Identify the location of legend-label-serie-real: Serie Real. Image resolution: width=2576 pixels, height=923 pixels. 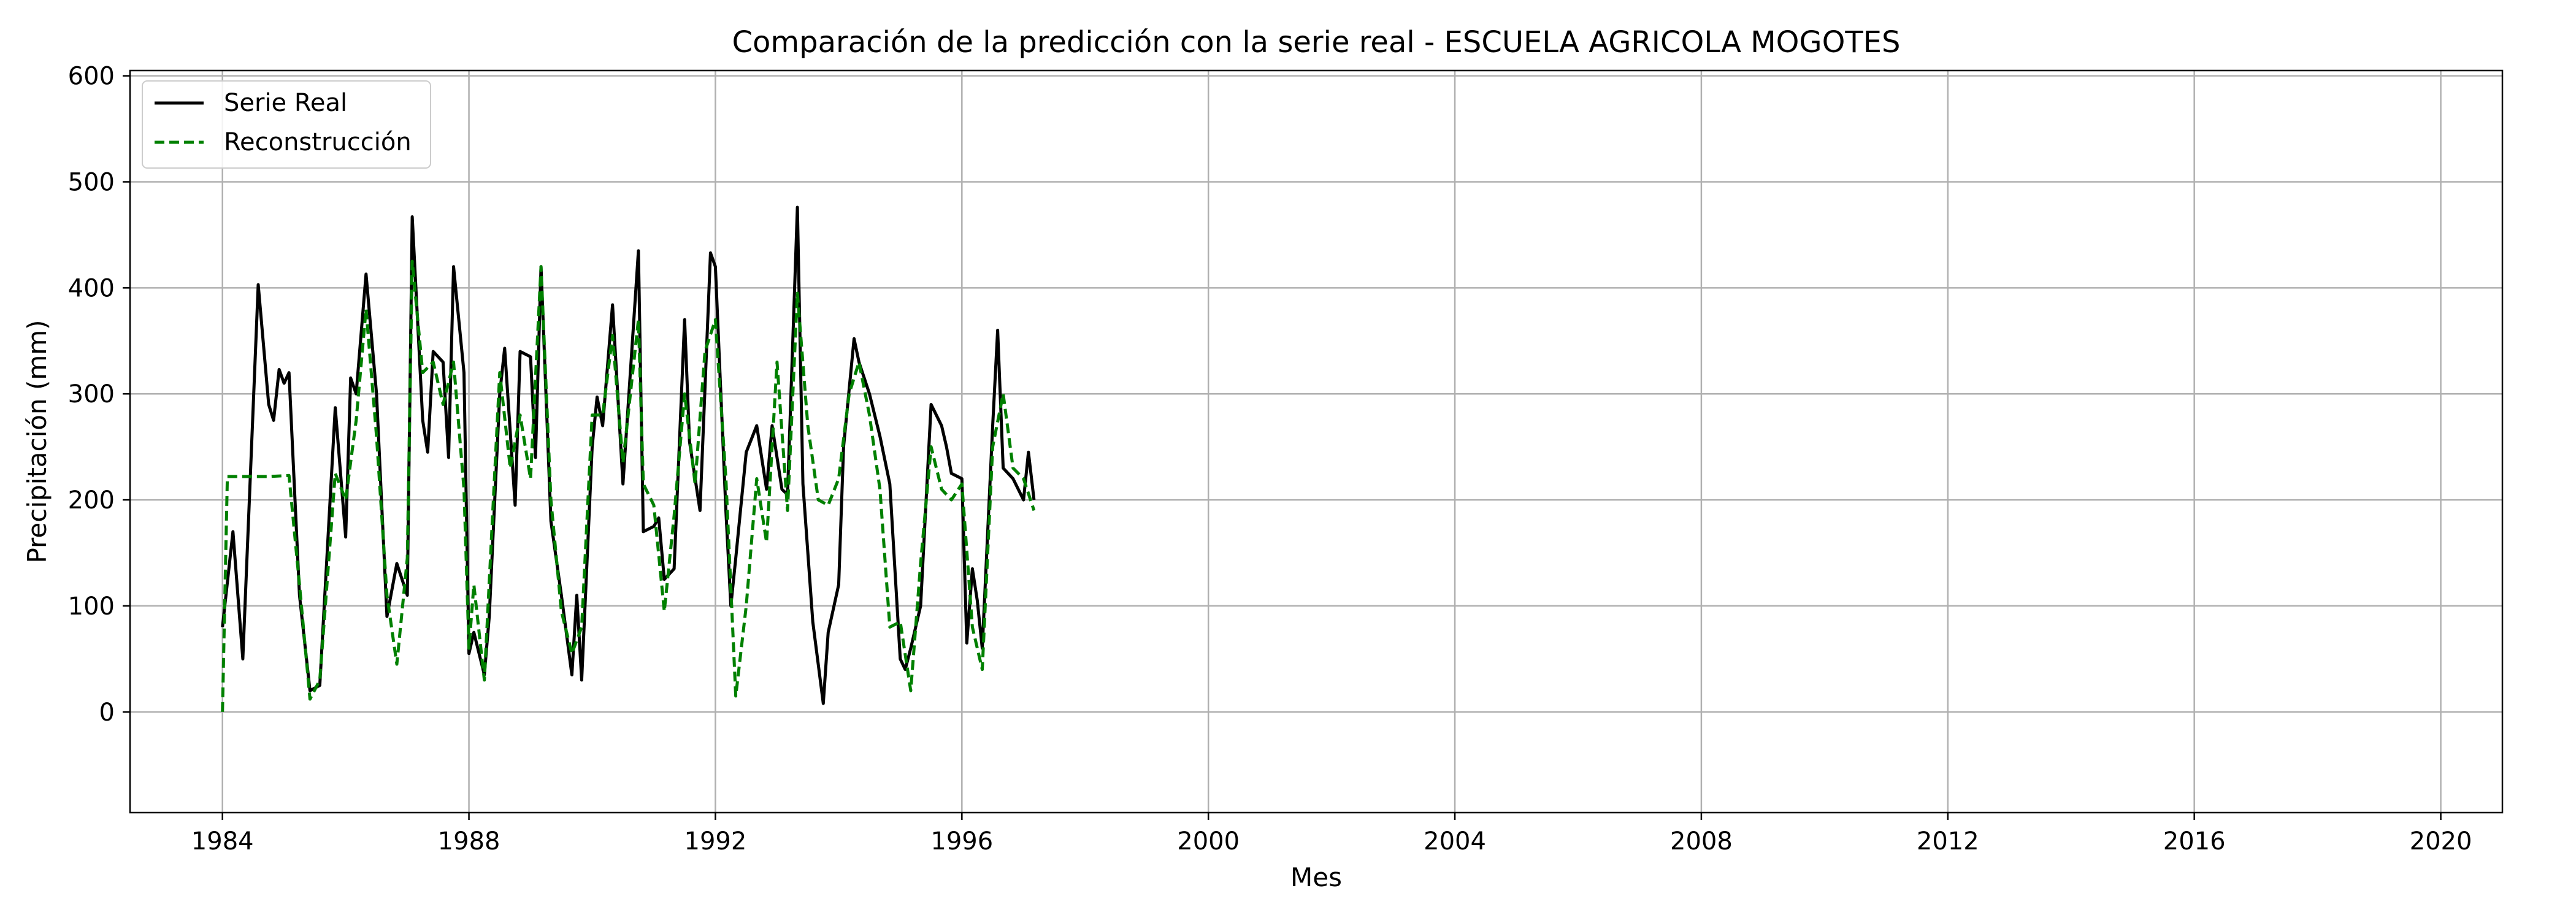
(285, 103).